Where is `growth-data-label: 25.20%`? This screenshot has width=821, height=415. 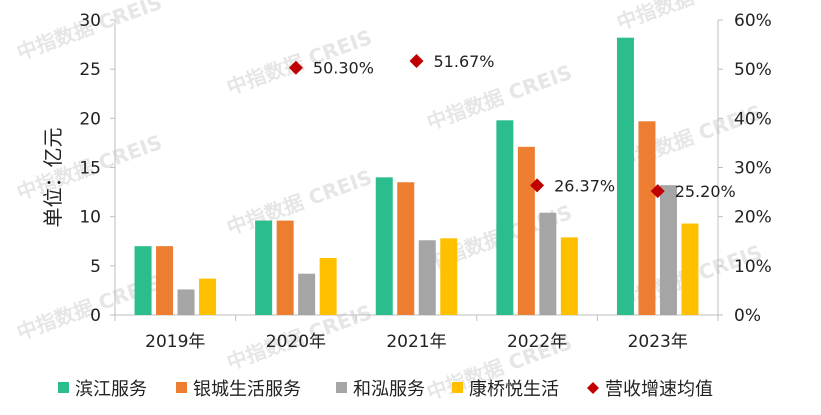
growth-data-label: 25.20% is located at coordinates (705, 191).